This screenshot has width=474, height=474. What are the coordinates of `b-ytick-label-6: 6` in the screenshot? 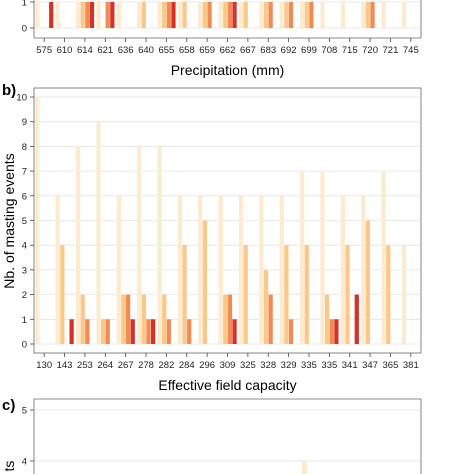 It's located at (24, 196).